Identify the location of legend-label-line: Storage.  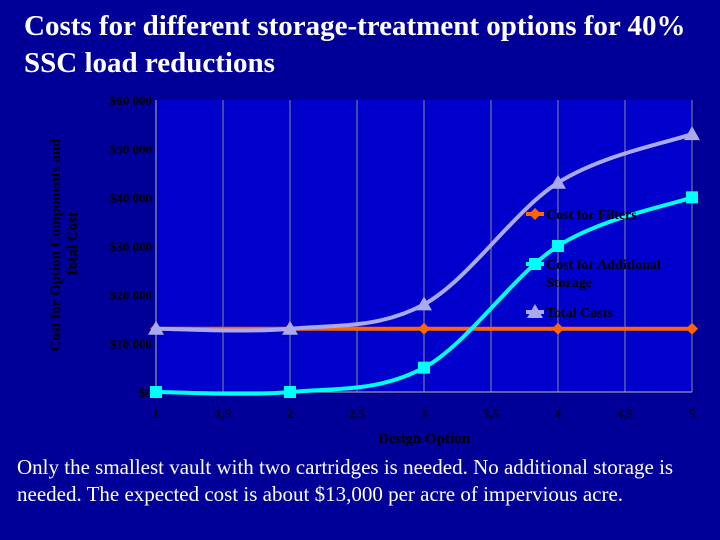
(569, 283).